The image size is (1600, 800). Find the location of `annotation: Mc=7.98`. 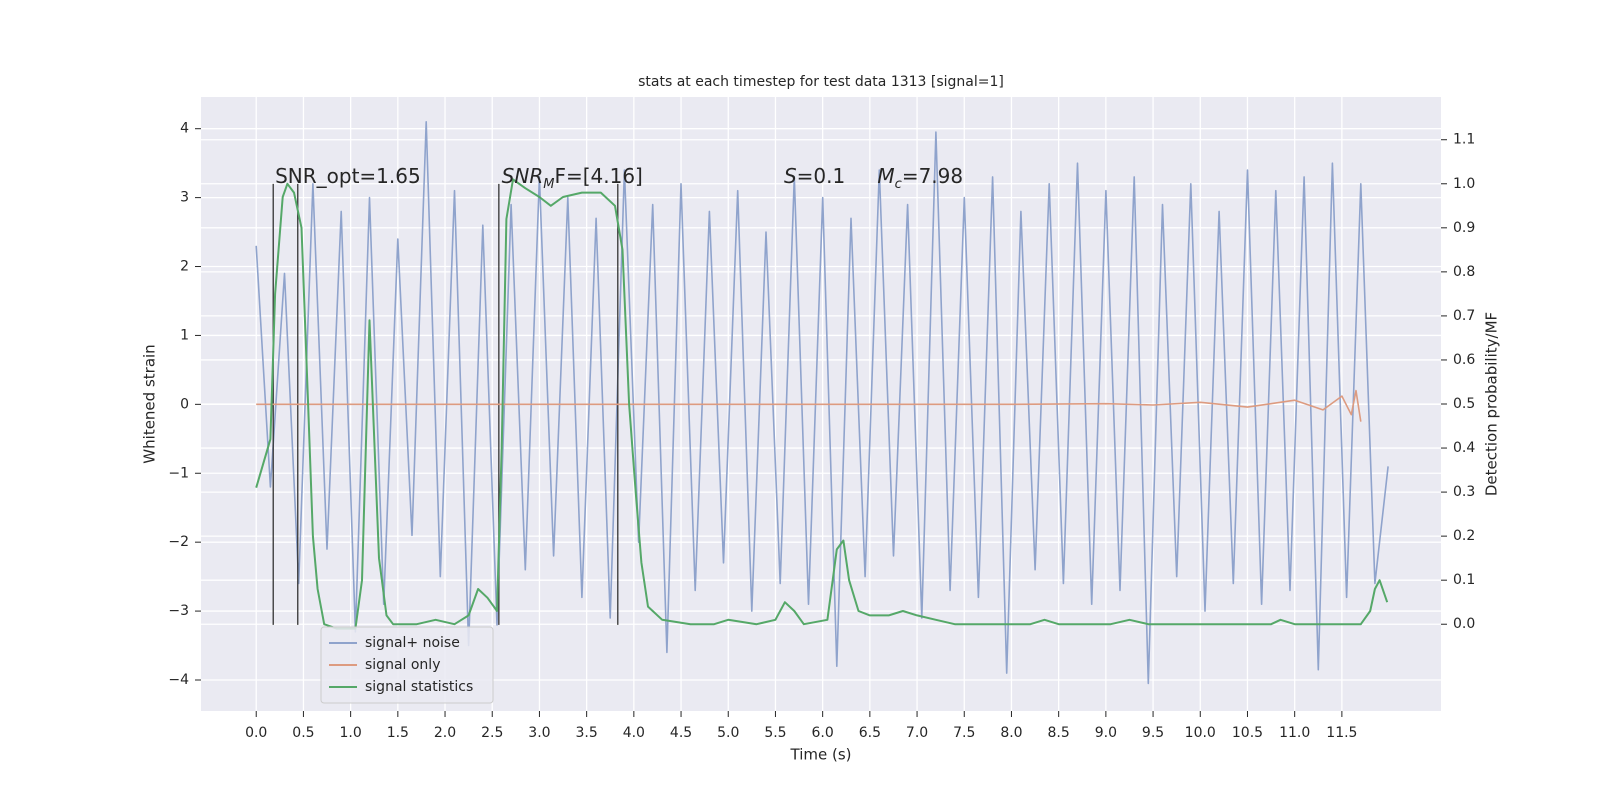

annotation: Mc=7.98 is located at coordinates (920, 177).